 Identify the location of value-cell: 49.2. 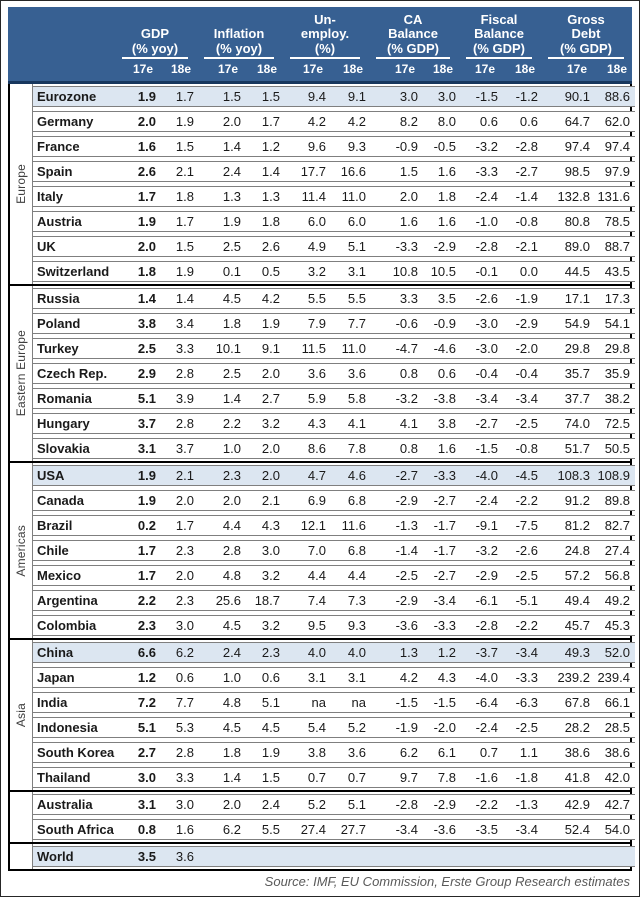
(617, 600).